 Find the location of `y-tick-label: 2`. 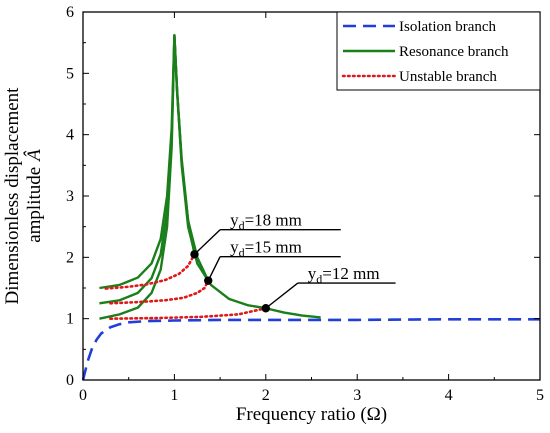

y-tick-label: 2 is located at coordinates (70, 257).